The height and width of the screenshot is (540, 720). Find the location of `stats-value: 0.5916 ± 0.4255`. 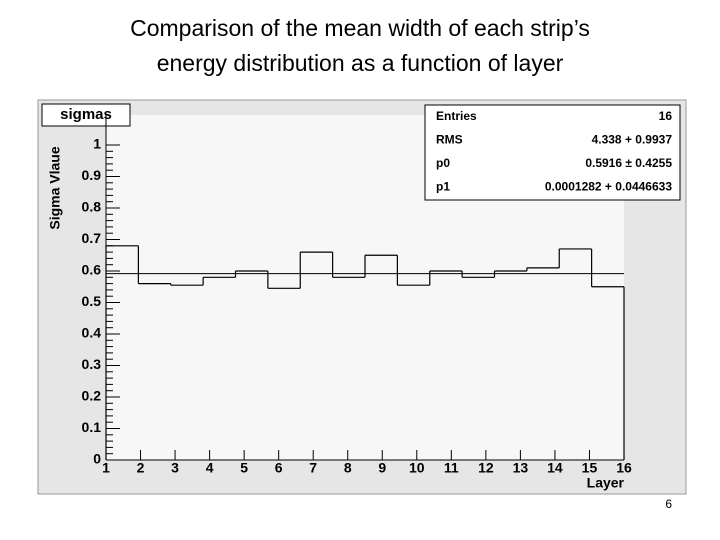

stats-value: 0.5916 ± 0.4255 is located at coordinates (628, 163).